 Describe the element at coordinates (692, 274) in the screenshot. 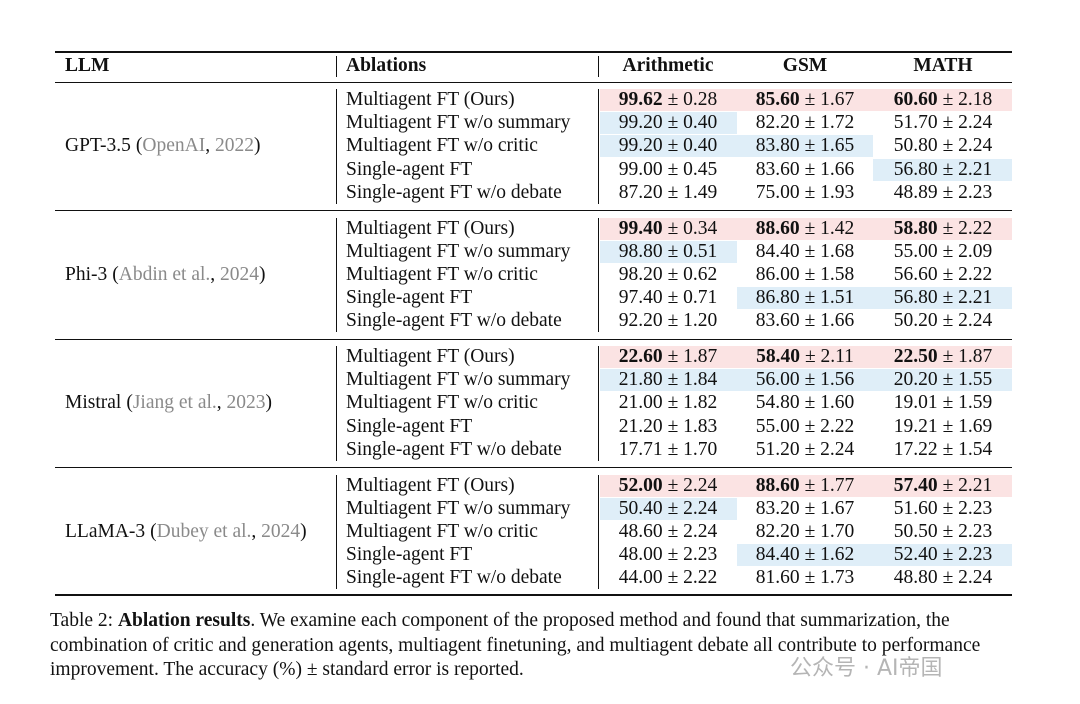

I see `score-error: ± 0.62` at that location.